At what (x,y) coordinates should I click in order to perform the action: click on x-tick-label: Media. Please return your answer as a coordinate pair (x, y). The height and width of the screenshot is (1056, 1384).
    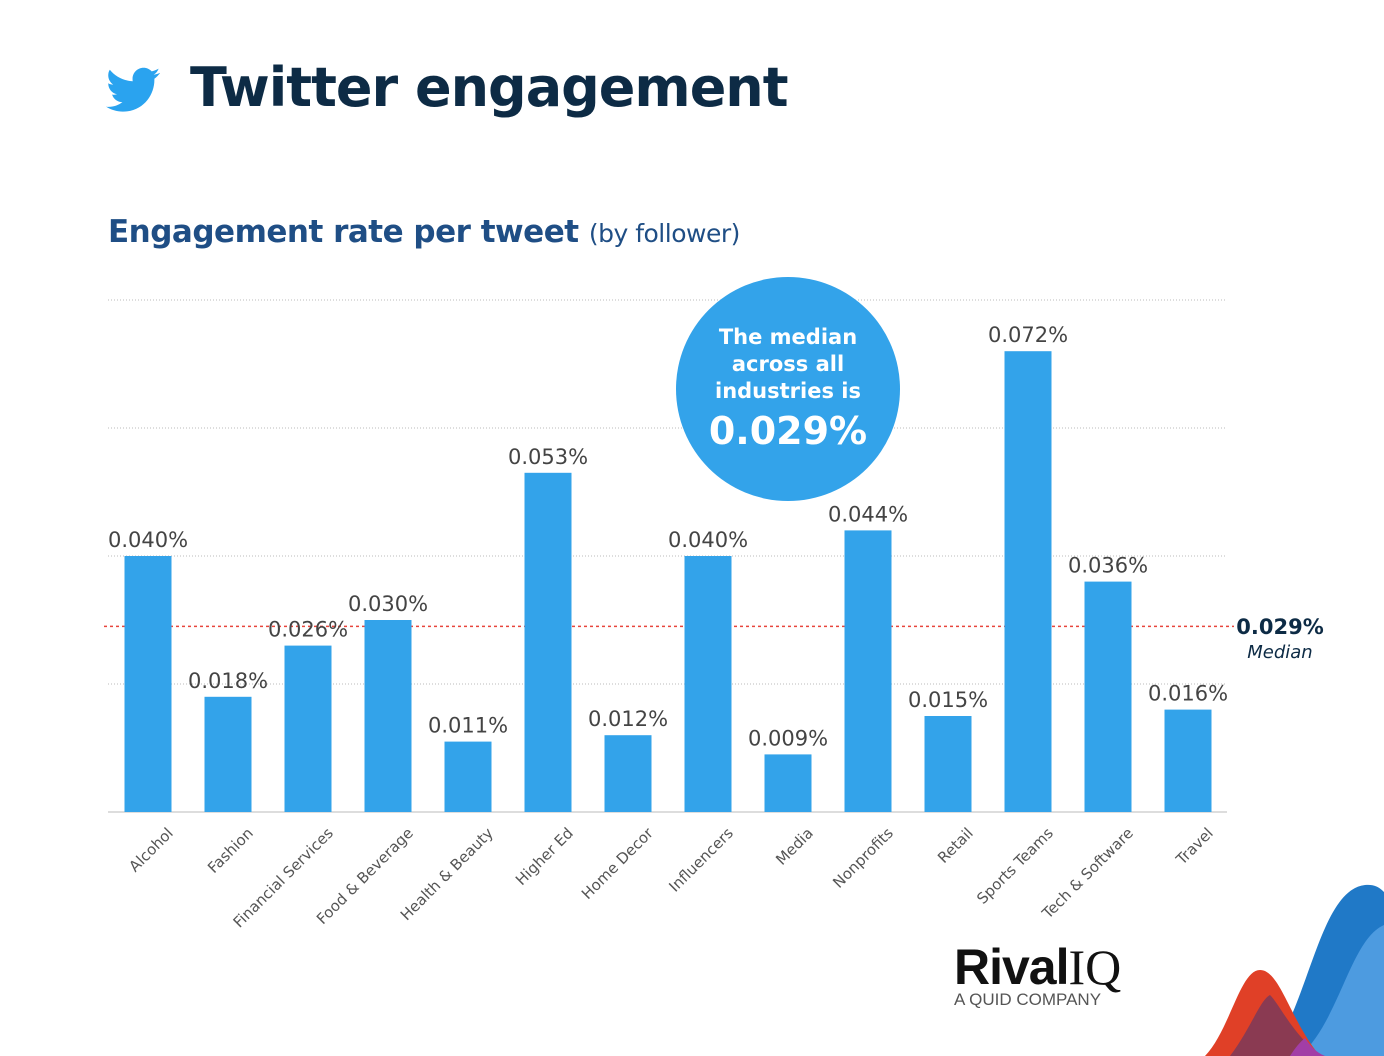
    Looking at the image, I should click on (794, 846).